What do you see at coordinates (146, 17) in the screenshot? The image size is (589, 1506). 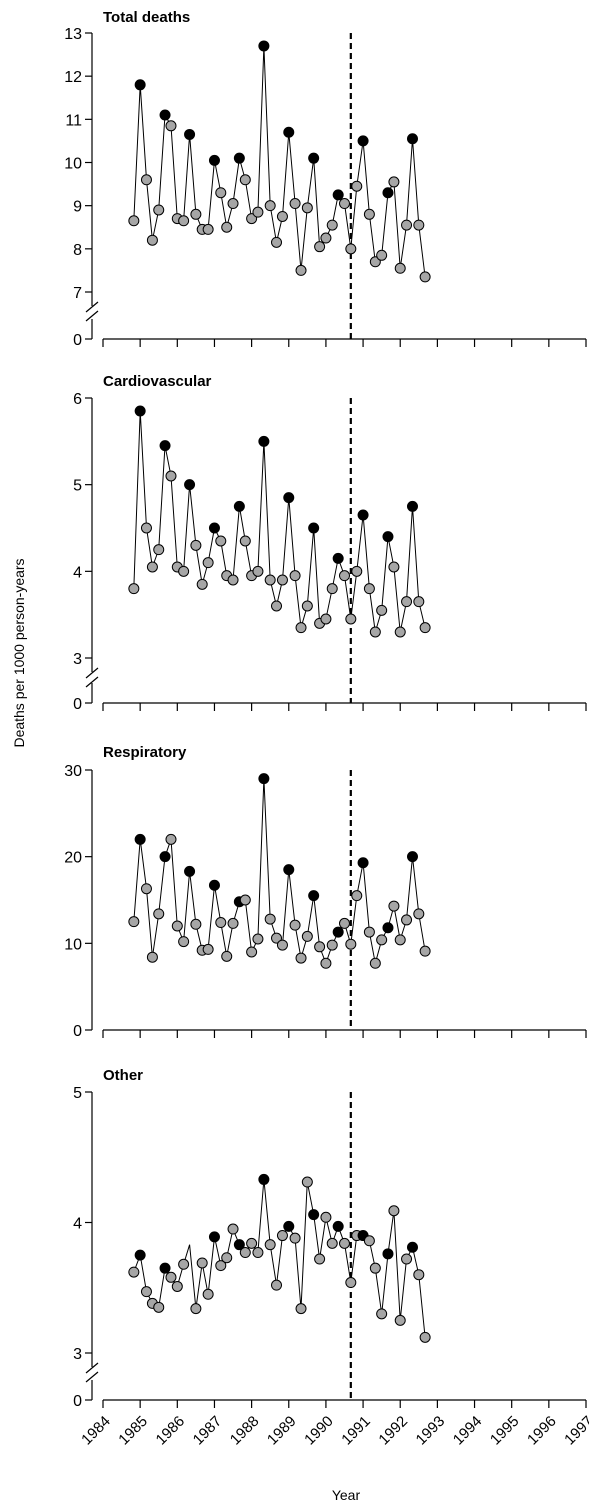 I see `panel-title: Total deaths` at bounding box center [146, 17].